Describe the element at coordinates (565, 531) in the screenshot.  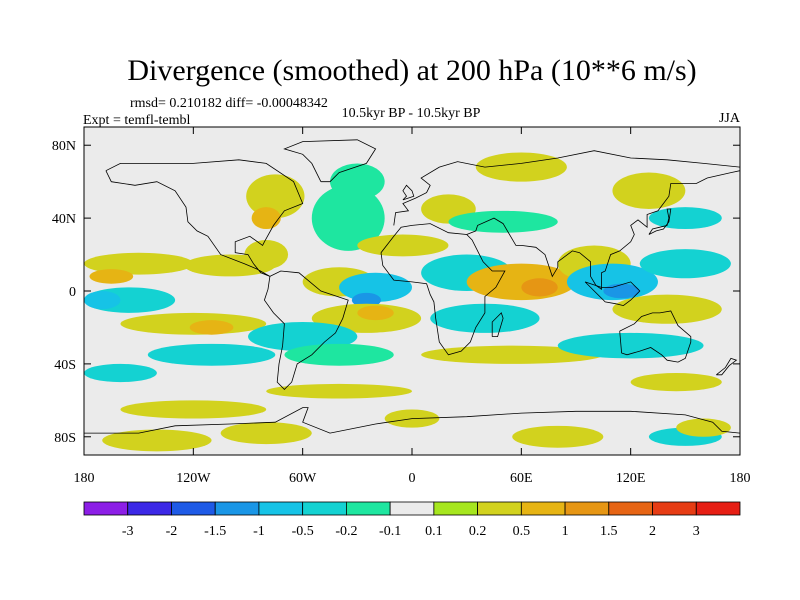
I see `colorbar-label: 1` at that location.